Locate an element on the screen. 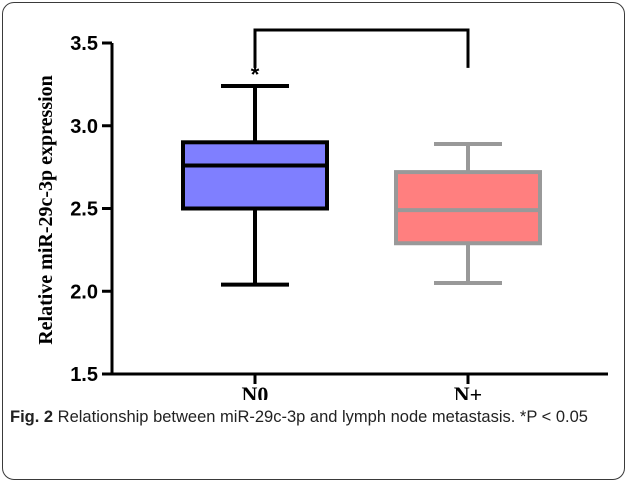 The height and width of the screenshot is (482, 627). significance-bracket is located at coordinates (361, 48).